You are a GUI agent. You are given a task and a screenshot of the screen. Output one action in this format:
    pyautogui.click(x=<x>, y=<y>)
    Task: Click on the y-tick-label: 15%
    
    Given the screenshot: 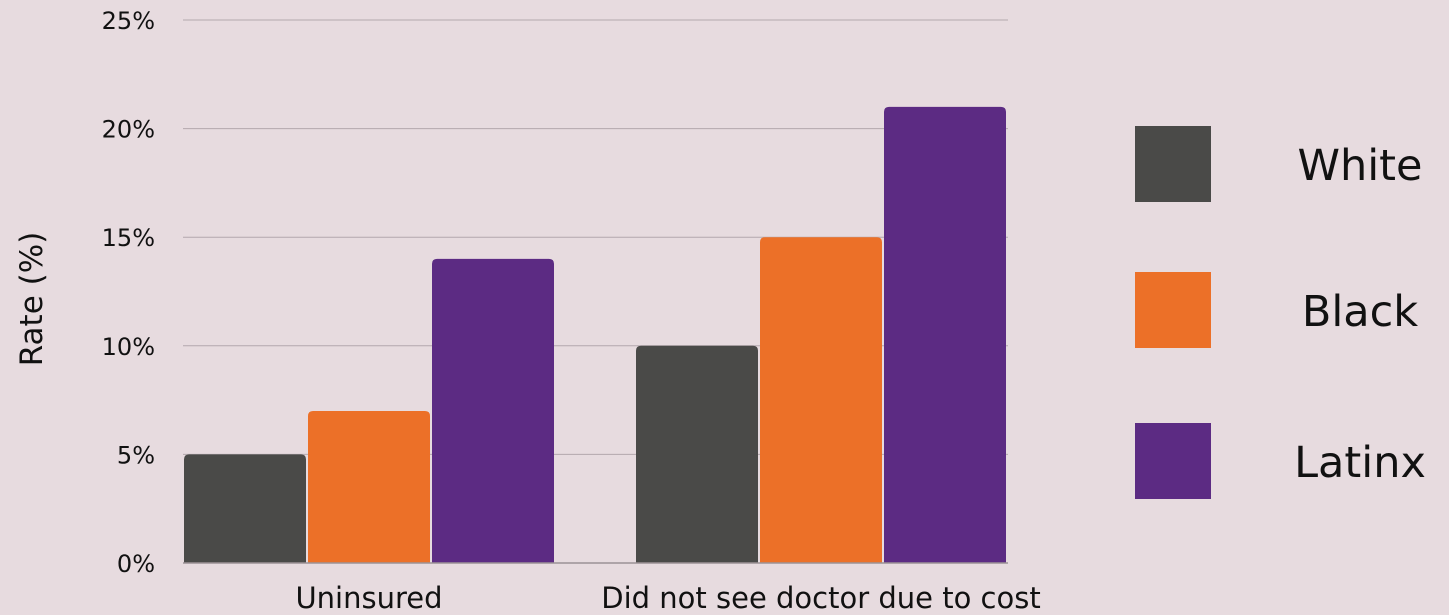 What is the action you would take?
    pyautogui.click(x=128, y=238)
    